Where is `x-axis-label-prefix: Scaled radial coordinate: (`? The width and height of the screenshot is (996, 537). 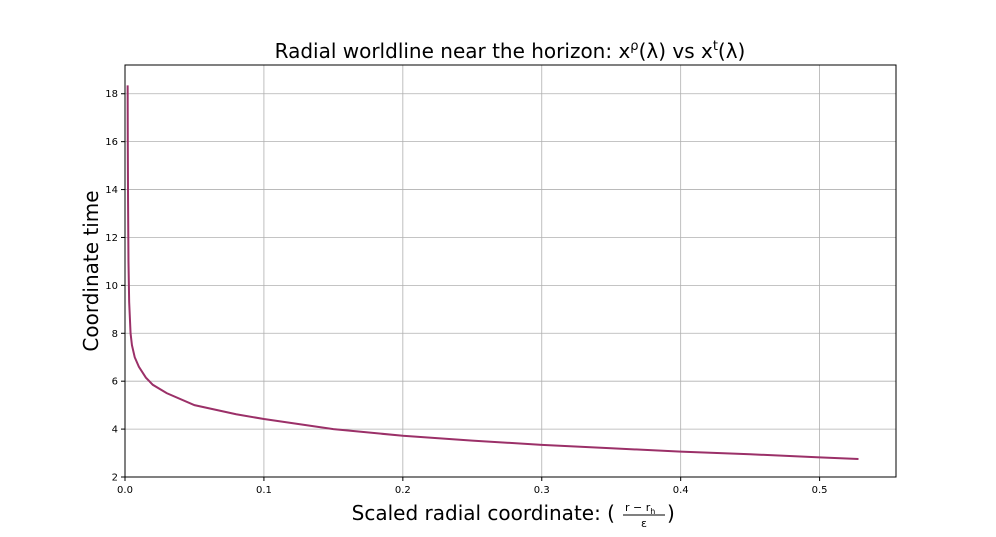 x-axis-label-prefix: Scaled radial coordinate: ( is located at coordinates (483, 513).